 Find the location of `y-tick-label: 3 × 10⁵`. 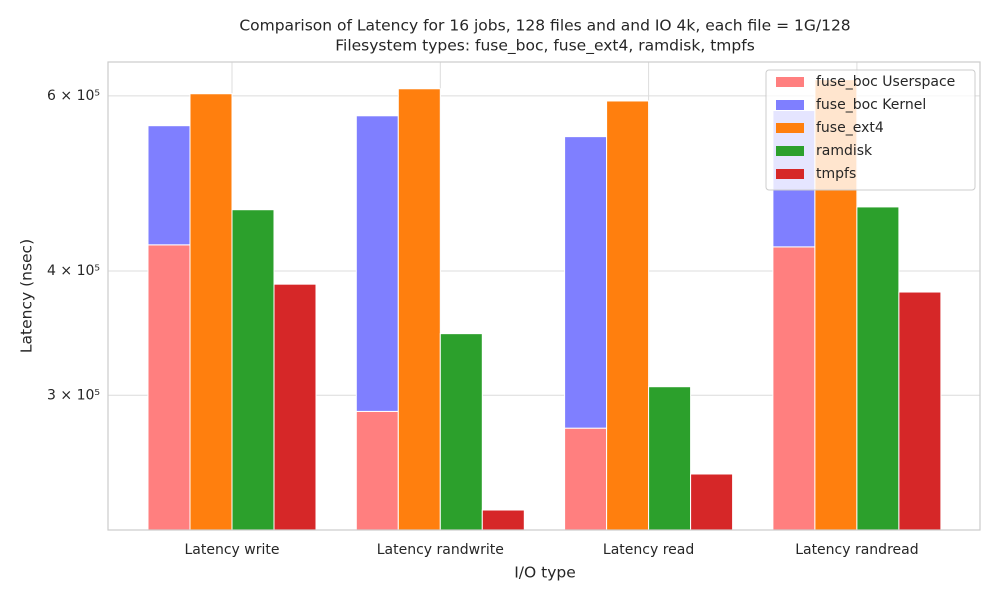

y-tick-label: 3 × 10⁵ is located at coordinates (73, 395).